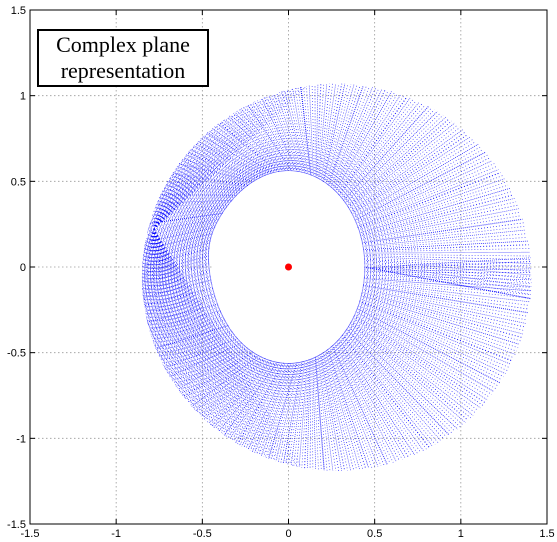 The image size is (557, 542). What do you see at coordinates (461, 534) in the screenshot?
I see `x-tick-label: 1` at bounding box center [461, 534].